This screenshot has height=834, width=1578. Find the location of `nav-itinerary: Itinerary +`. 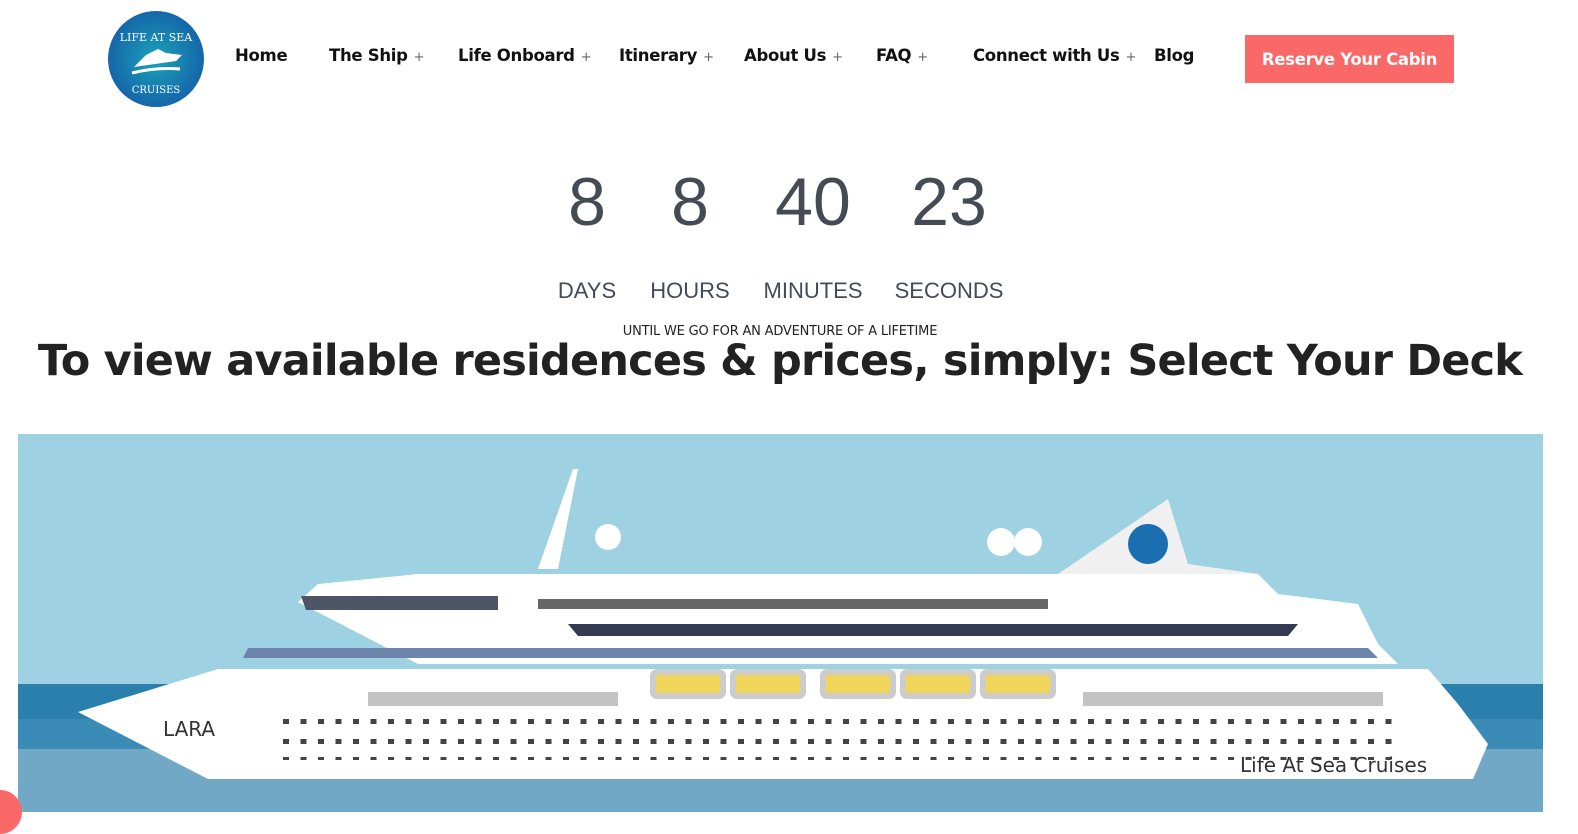

nav-itinerary: Itinerary + is located at coordinates (666, 55).